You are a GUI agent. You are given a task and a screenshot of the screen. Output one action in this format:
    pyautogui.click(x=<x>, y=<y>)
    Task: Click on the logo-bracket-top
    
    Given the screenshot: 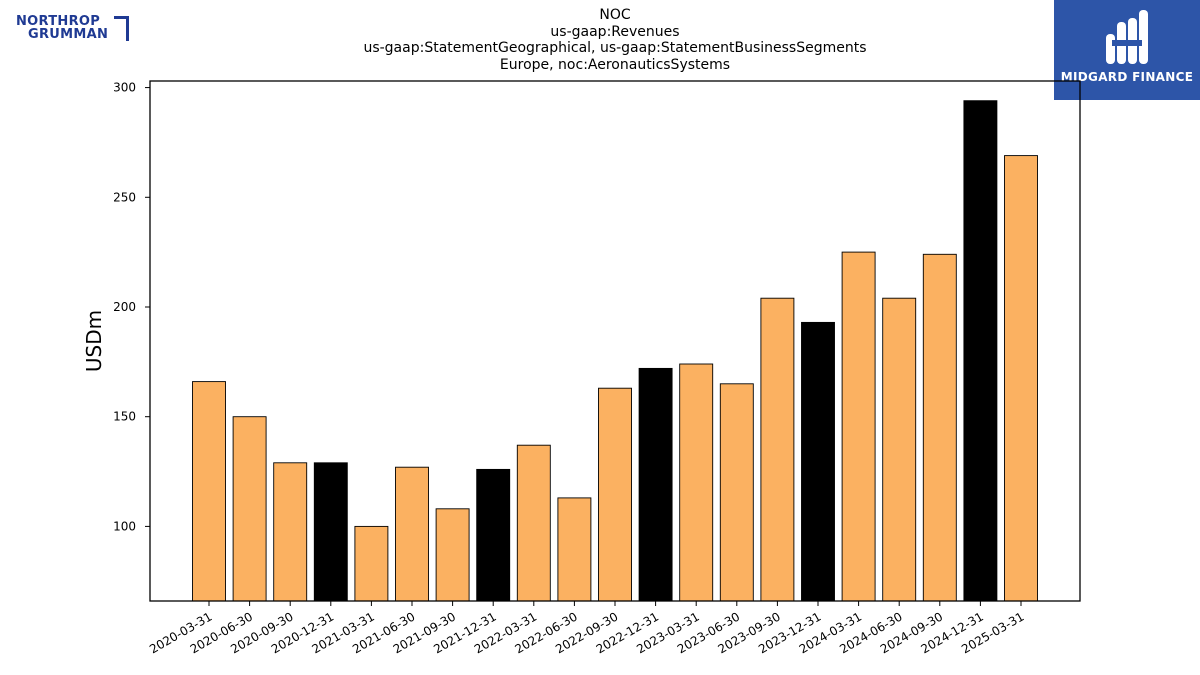 What is the action you would take?
    pyautogui.click(x=121, y=17)
    